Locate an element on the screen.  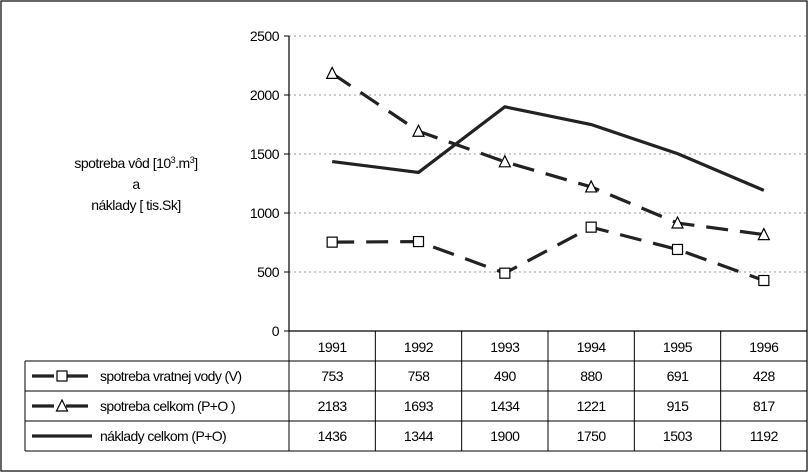
table-cell-value: 758 is located at coordinates (419, 376).